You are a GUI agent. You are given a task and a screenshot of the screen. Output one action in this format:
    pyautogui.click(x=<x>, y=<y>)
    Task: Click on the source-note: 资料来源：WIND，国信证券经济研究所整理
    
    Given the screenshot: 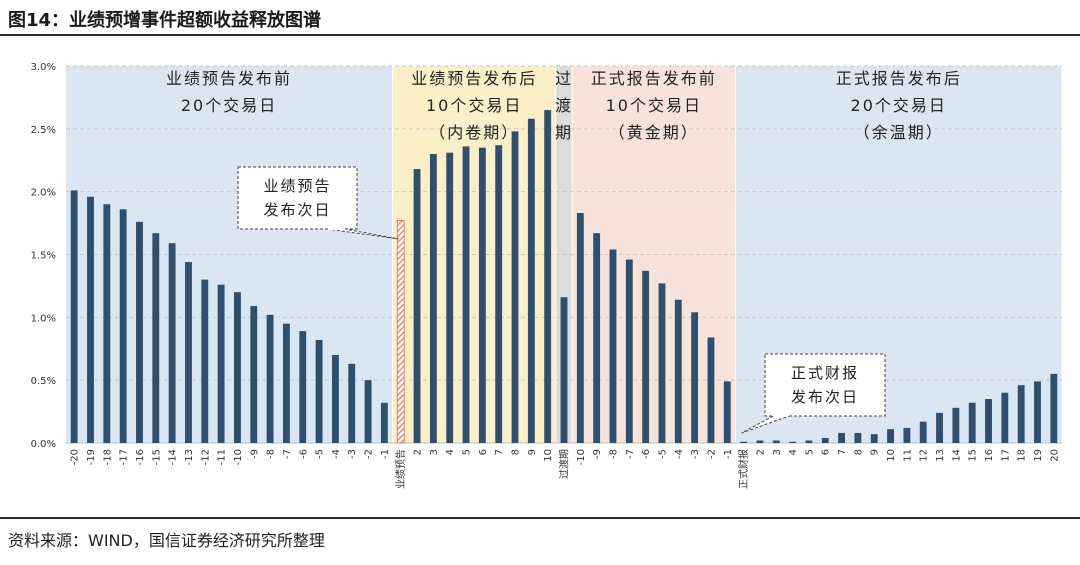 What is the action you would take?
    pyautogui.click(x=166, y=540)
    